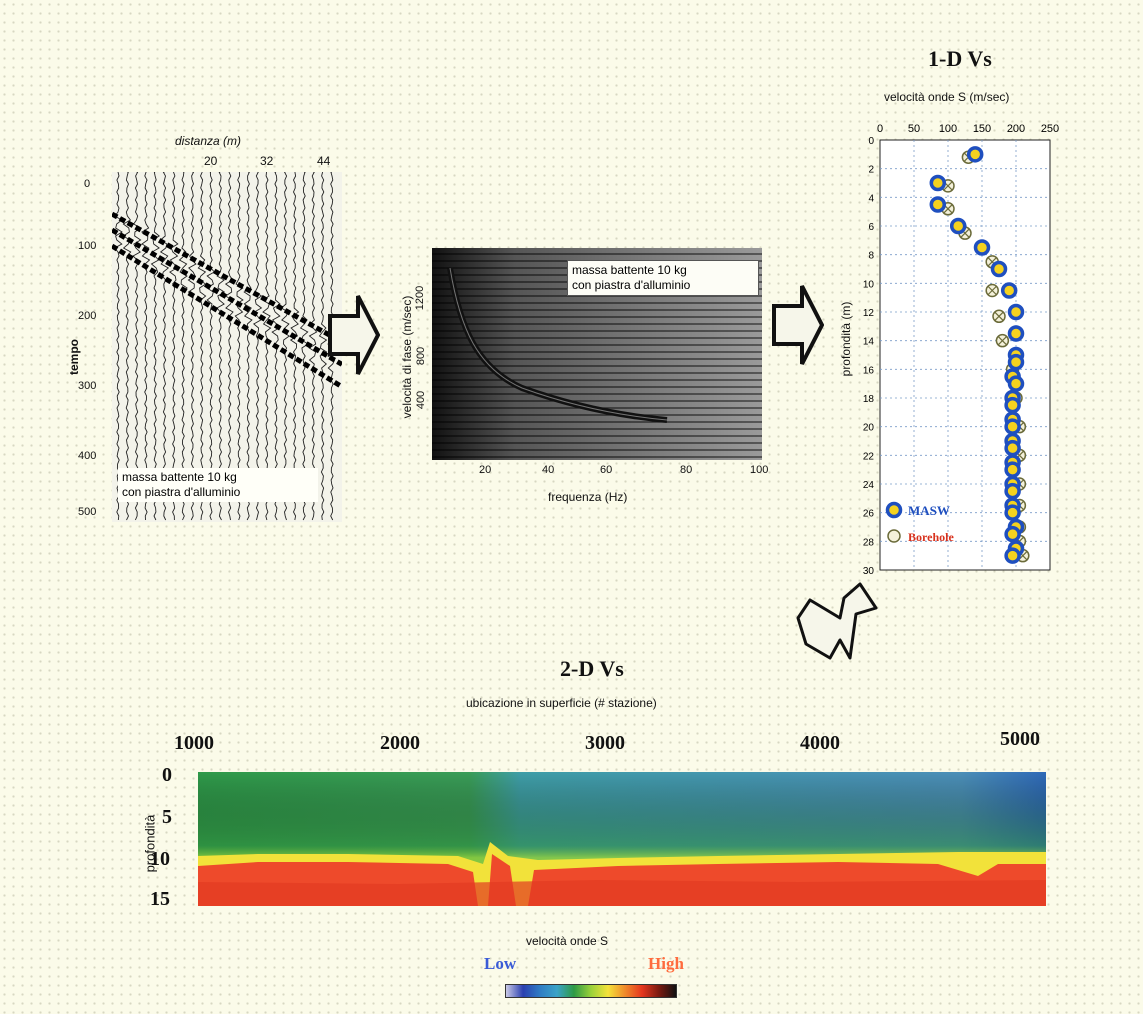 The height and width of the screenshot is (1014, 1143). What do you see at coordinates (869, 399) in the screenshot?
I see `profile1d-ytick: 18` at bounding box center [869, 399].